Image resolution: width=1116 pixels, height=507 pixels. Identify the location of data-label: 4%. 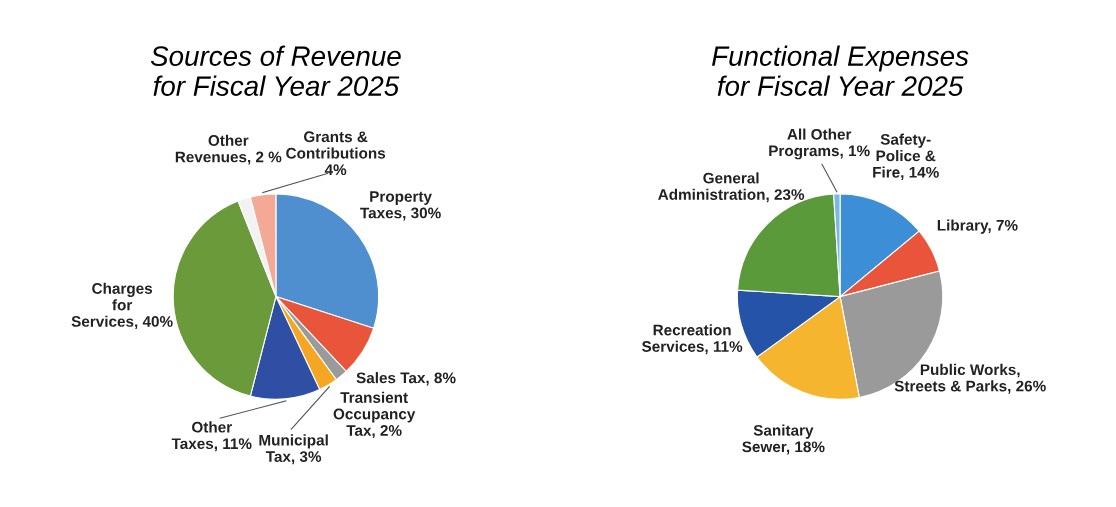
(335, 170).